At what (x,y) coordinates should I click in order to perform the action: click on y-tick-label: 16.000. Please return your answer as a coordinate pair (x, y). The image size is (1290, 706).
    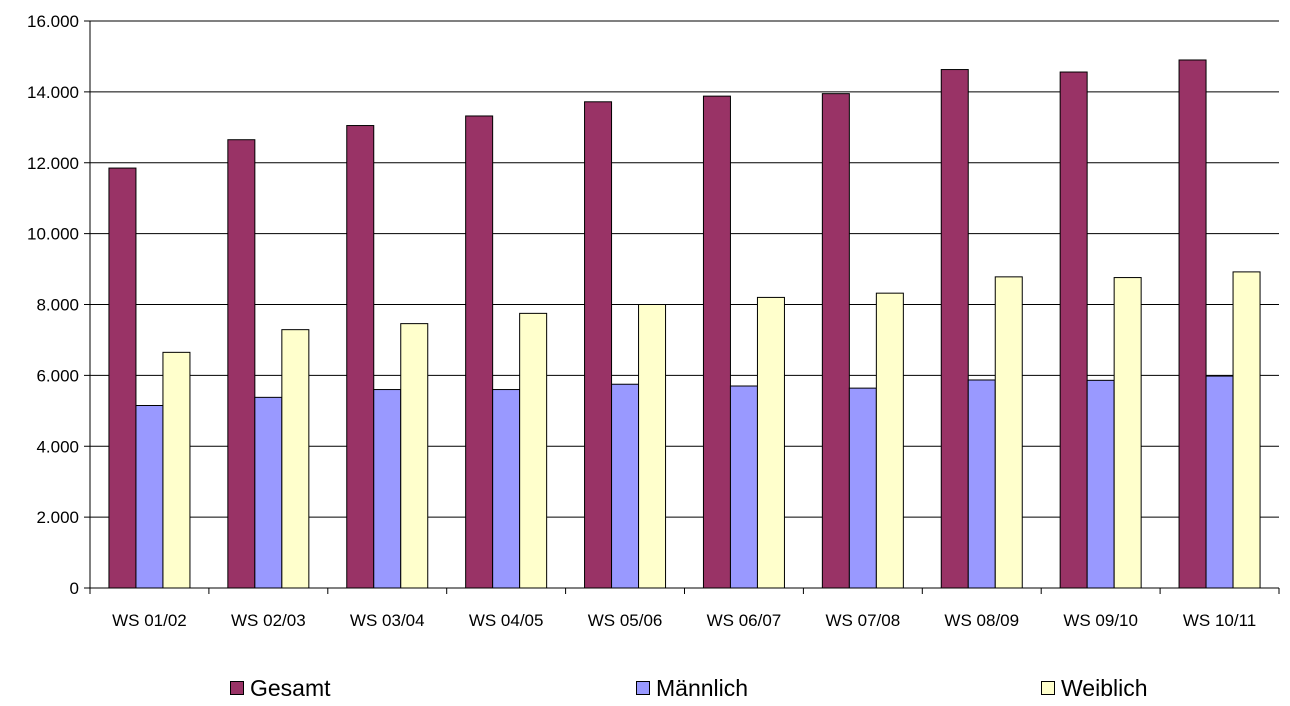
    Looking at the image, I should click on (53, 21).